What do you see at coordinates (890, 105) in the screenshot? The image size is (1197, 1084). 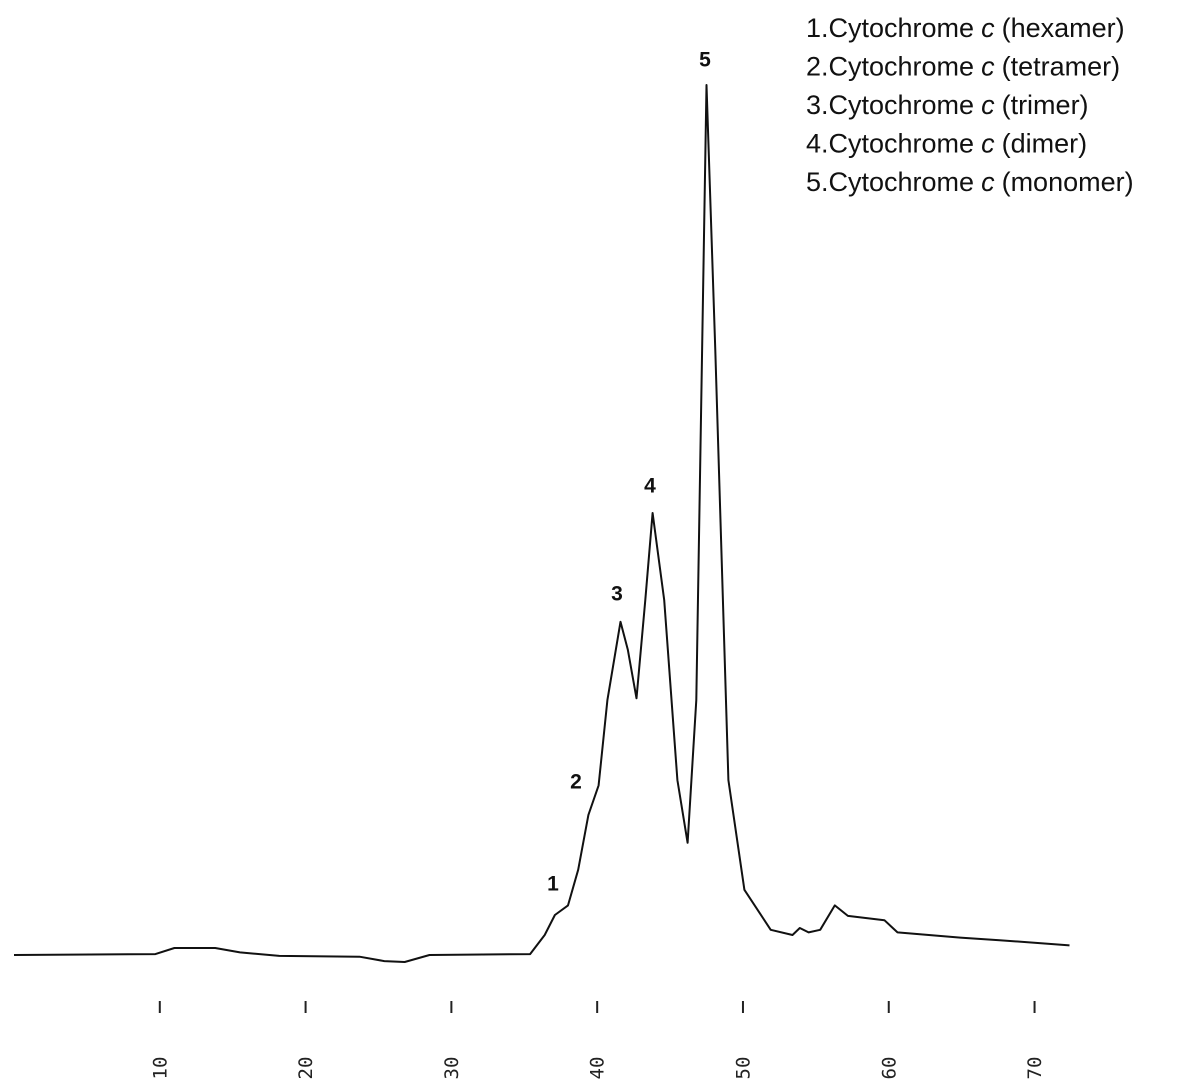 I see `legend-prefix: 3.Cytochrome` at bounding box center [890, 105].